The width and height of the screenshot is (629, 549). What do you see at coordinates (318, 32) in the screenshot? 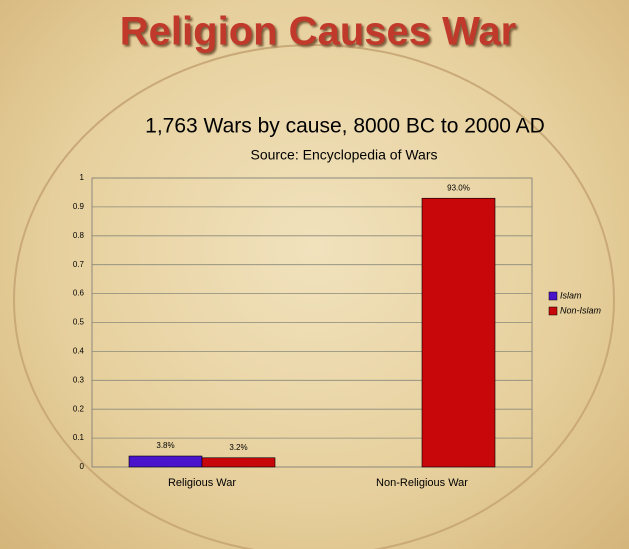
I see `slide-title: Religion Causes War` at bounding box center [318, 32].